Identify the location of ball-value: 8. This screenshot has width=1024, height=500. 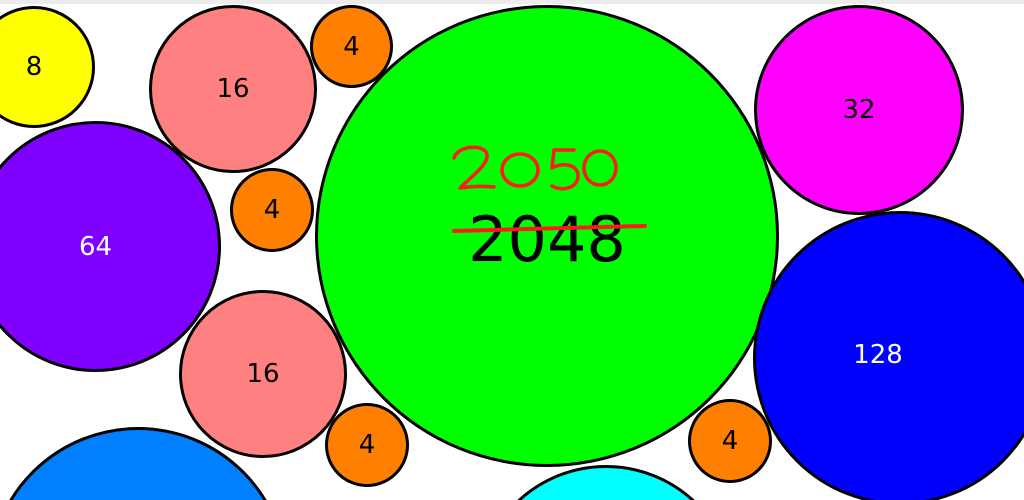
(34, 67).